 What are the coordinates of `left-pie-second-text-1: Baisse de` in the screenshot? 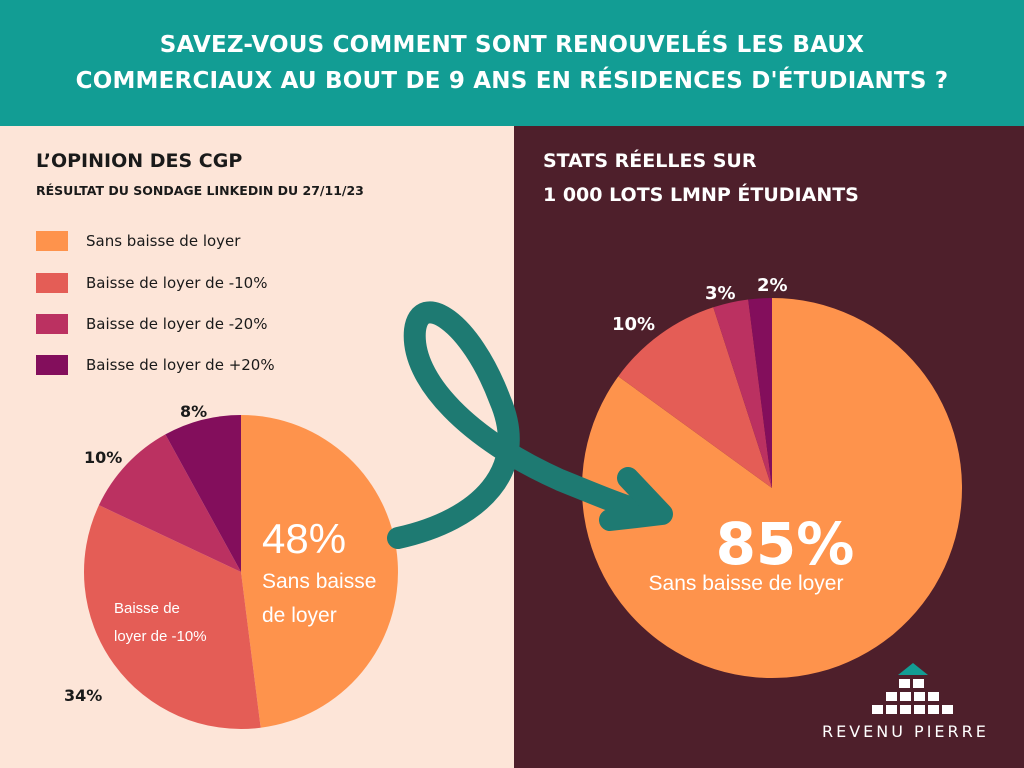 It's located at (147, 608).